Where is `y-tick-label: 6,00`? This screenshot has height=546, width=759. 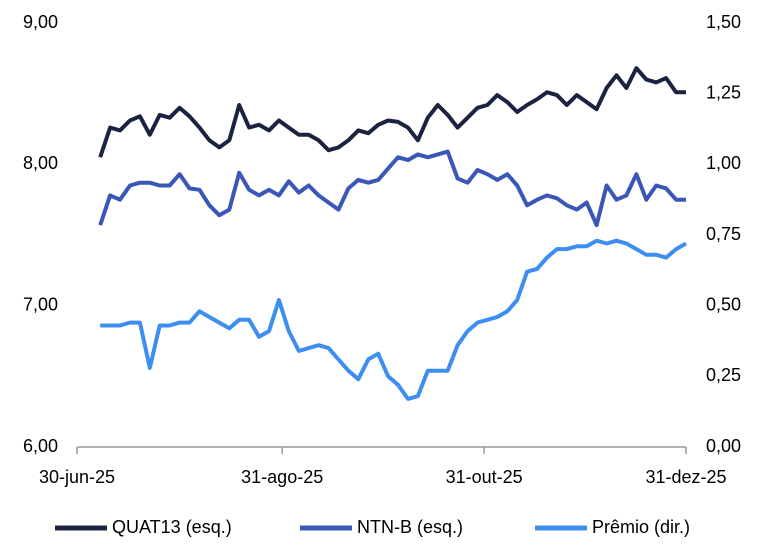
y-tick-label: 6,00 is located at coordinates (40, 446).